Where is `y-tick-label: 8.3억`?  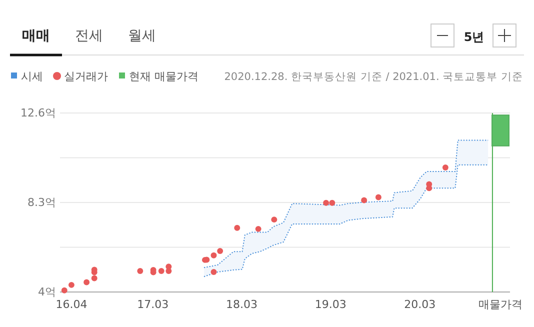
y-tick-label: 8.3억 is located at coordinates (42, 203).